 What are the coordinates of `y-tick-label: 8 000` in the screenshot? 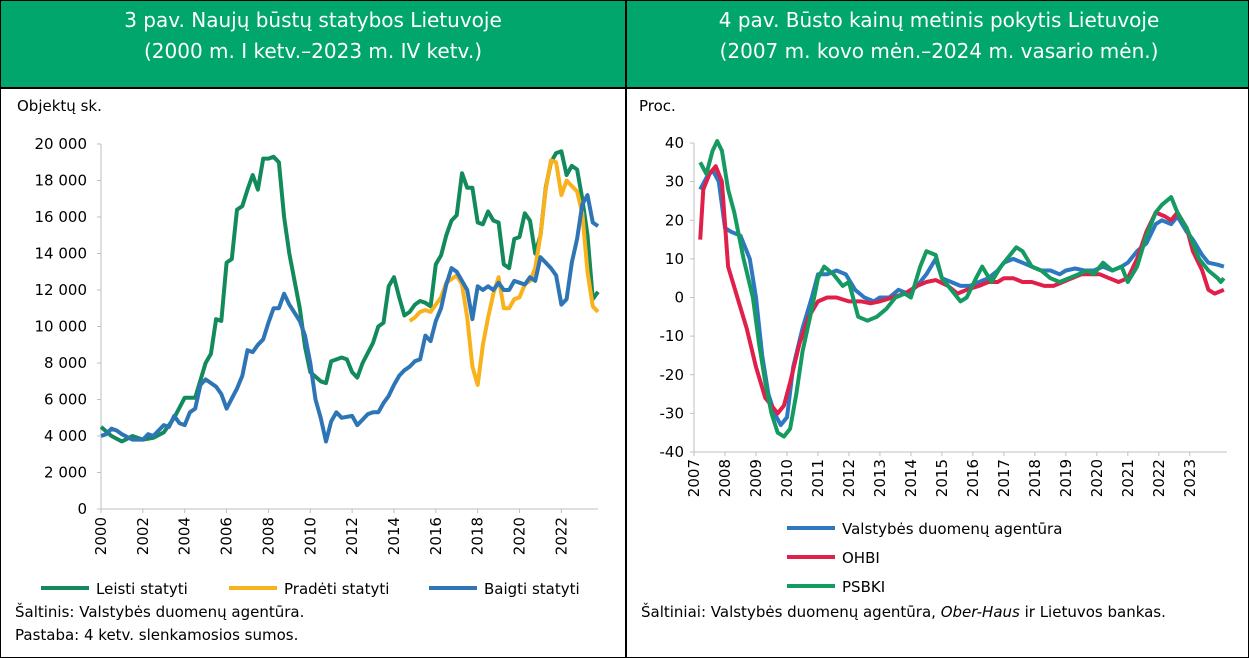 It's located at (65, 363).